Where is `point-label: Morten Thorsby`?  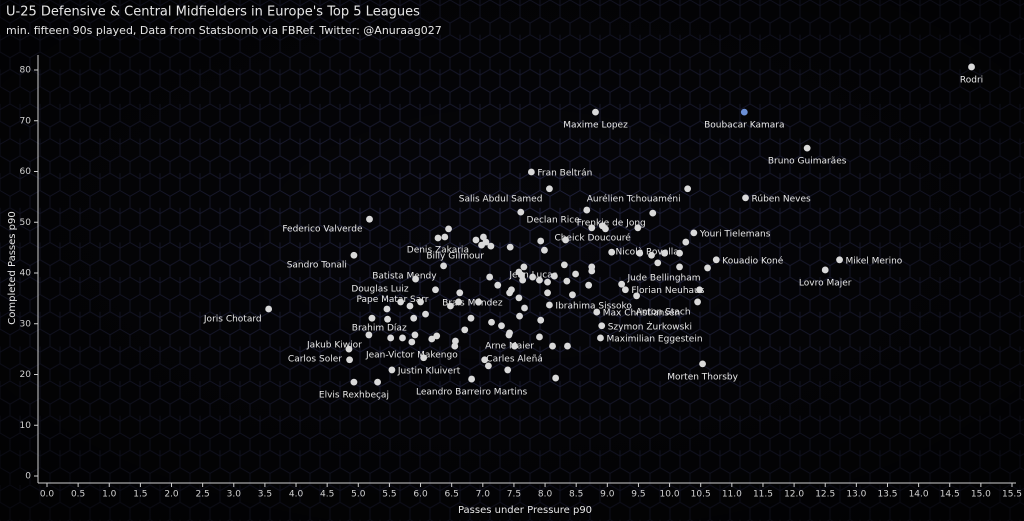
point-label: Morten Thorsby is located at coordinates (702, 377).